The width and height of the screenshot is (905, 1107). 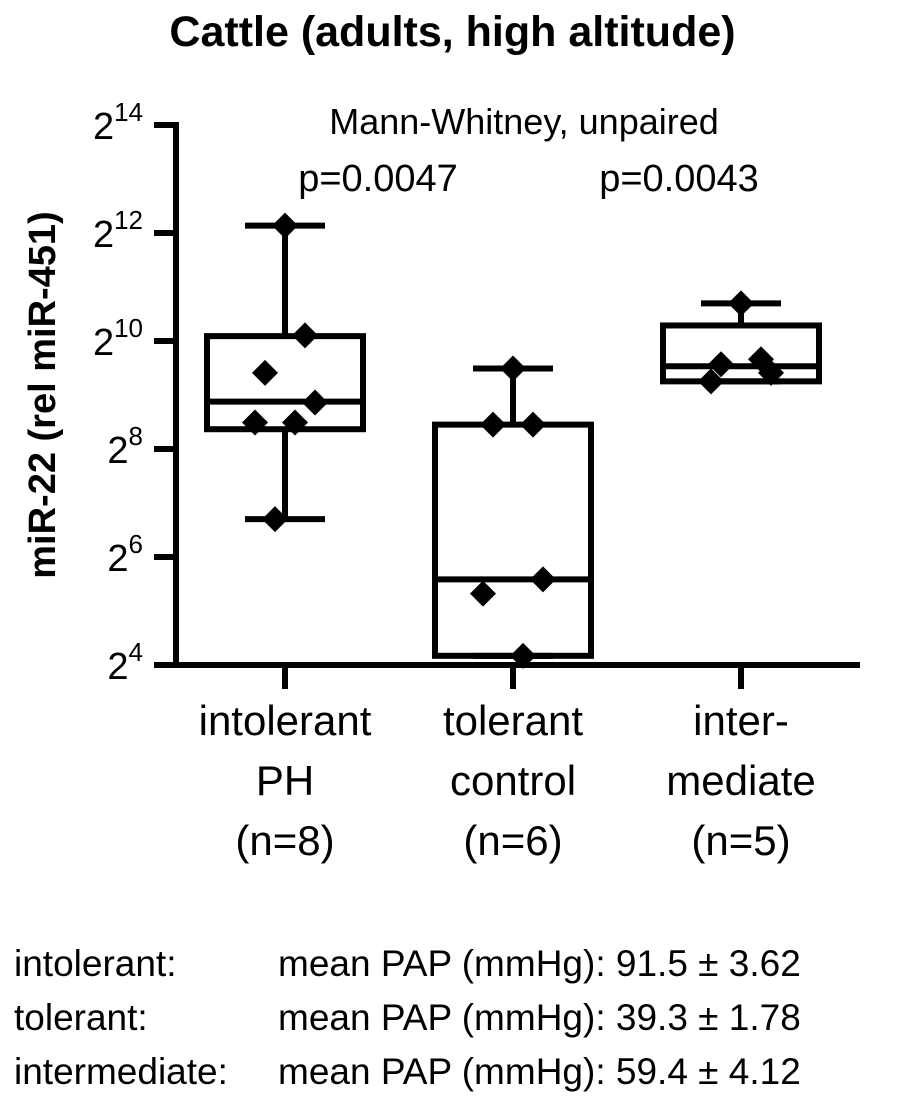 What do you see at coordinates (285, 780) in the screenshot?
I see `category-label: PH` at bounding box center [285, 780].